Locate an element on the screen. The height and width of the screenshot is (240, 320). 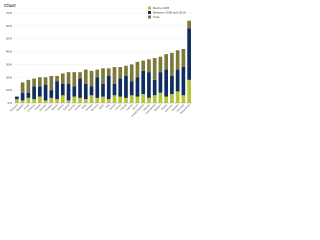
x-tick-label: Ireland is located at coordinates (113, 107).